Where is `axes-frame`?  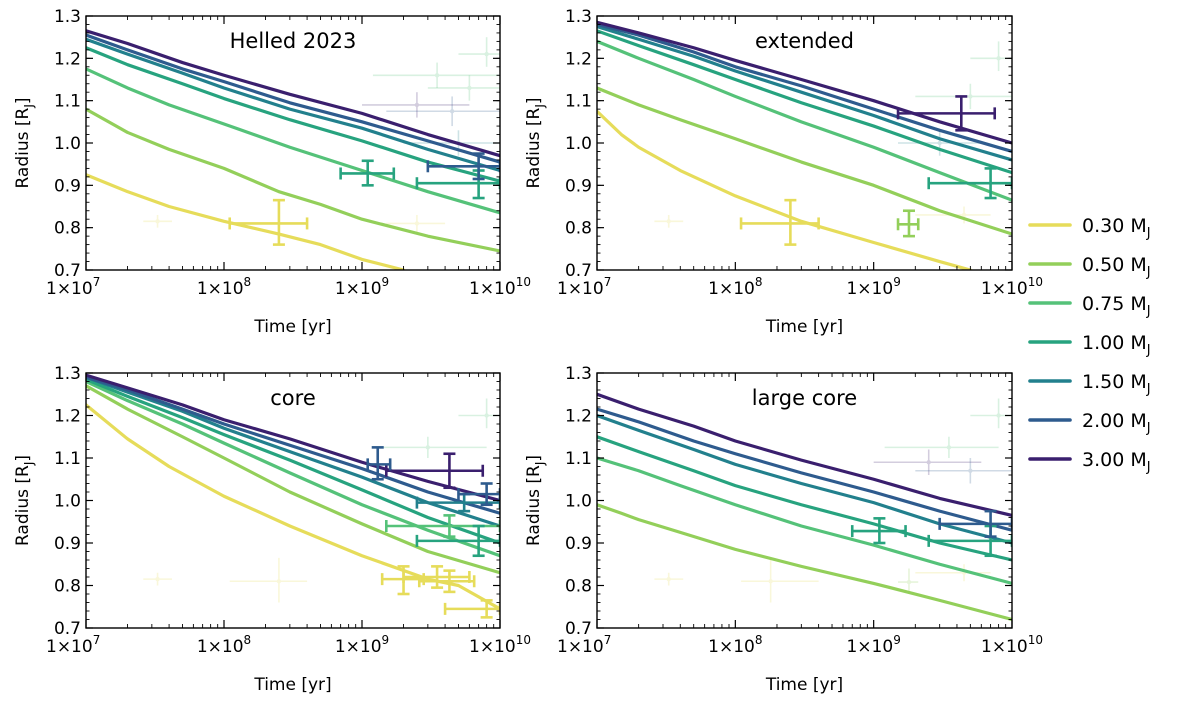
axes-frame is located at coordinates (293, 500).